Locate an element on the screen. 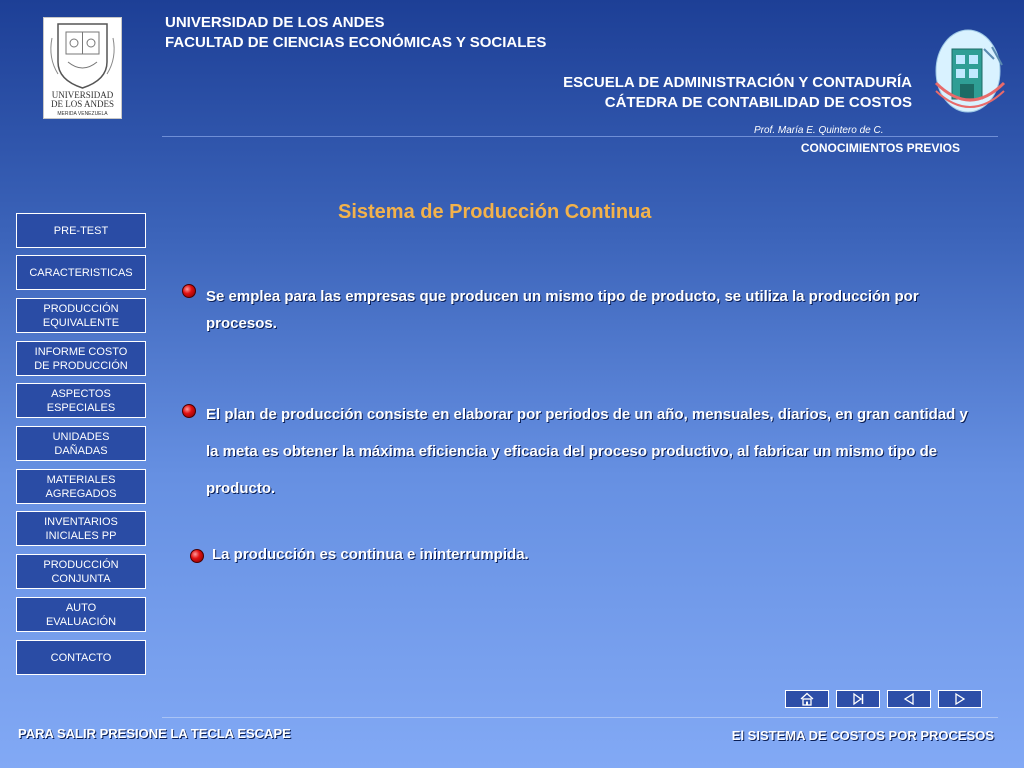  next-slide-button is located at coordinates (960, 699).